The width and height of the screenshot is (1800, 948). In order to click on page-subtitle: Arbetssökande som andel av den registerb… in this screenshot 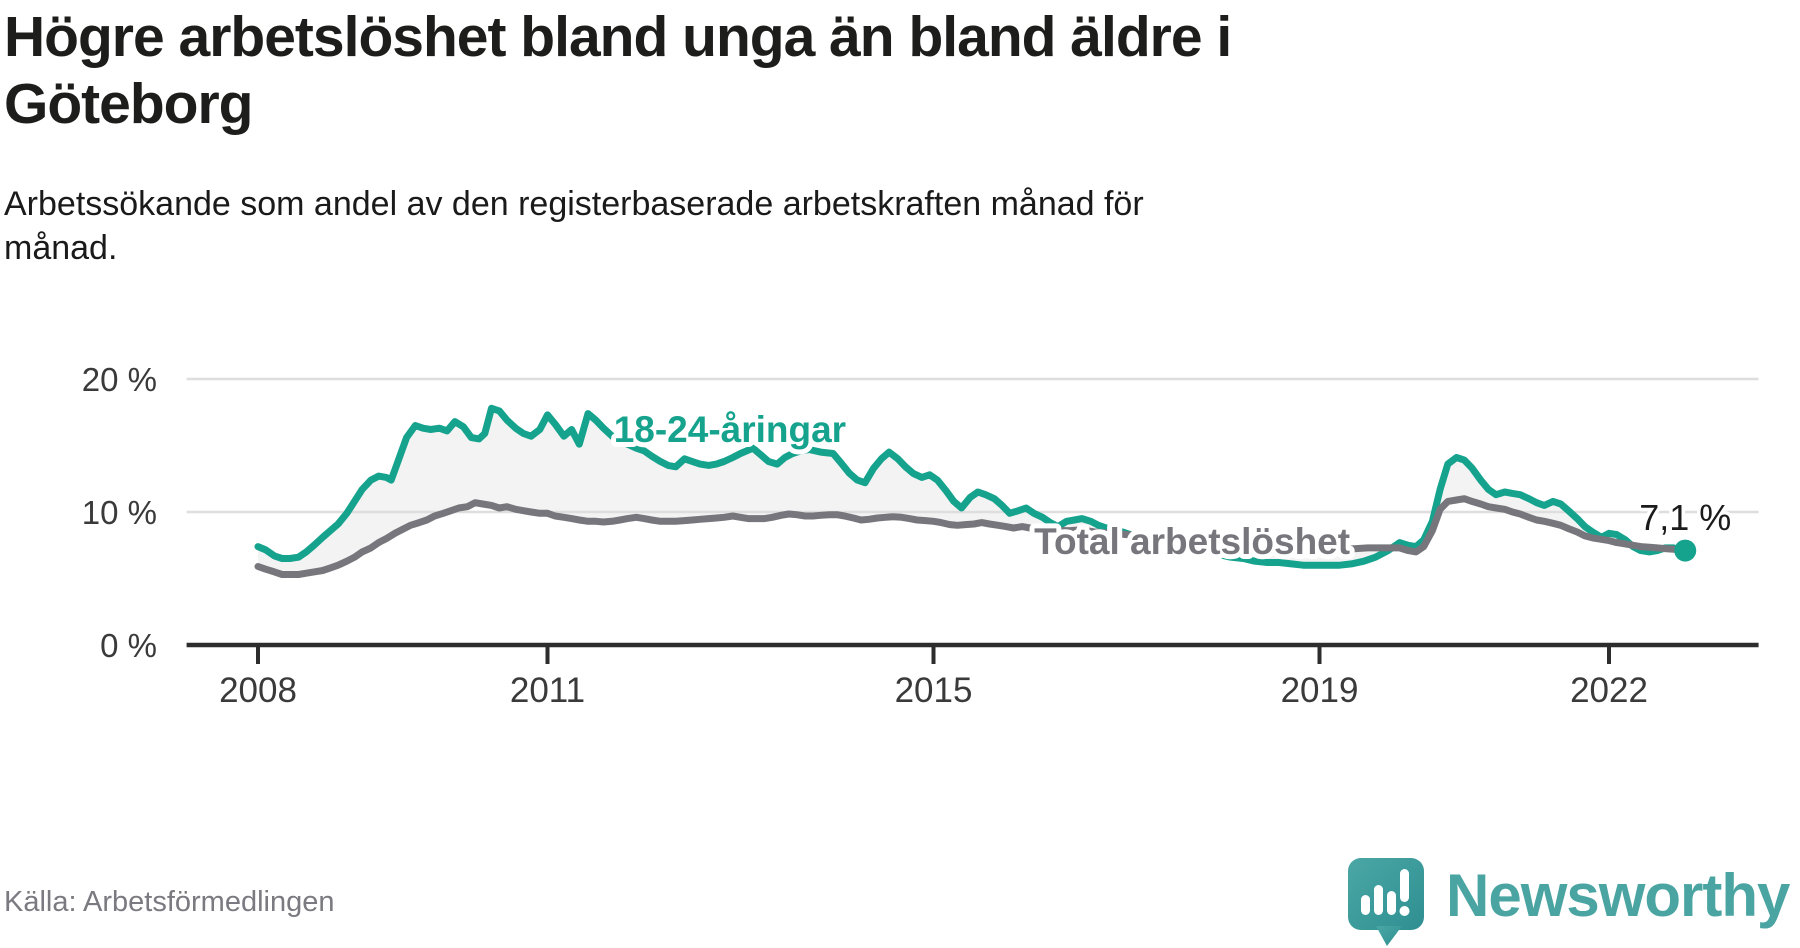, I will do `click(754, 226)`.